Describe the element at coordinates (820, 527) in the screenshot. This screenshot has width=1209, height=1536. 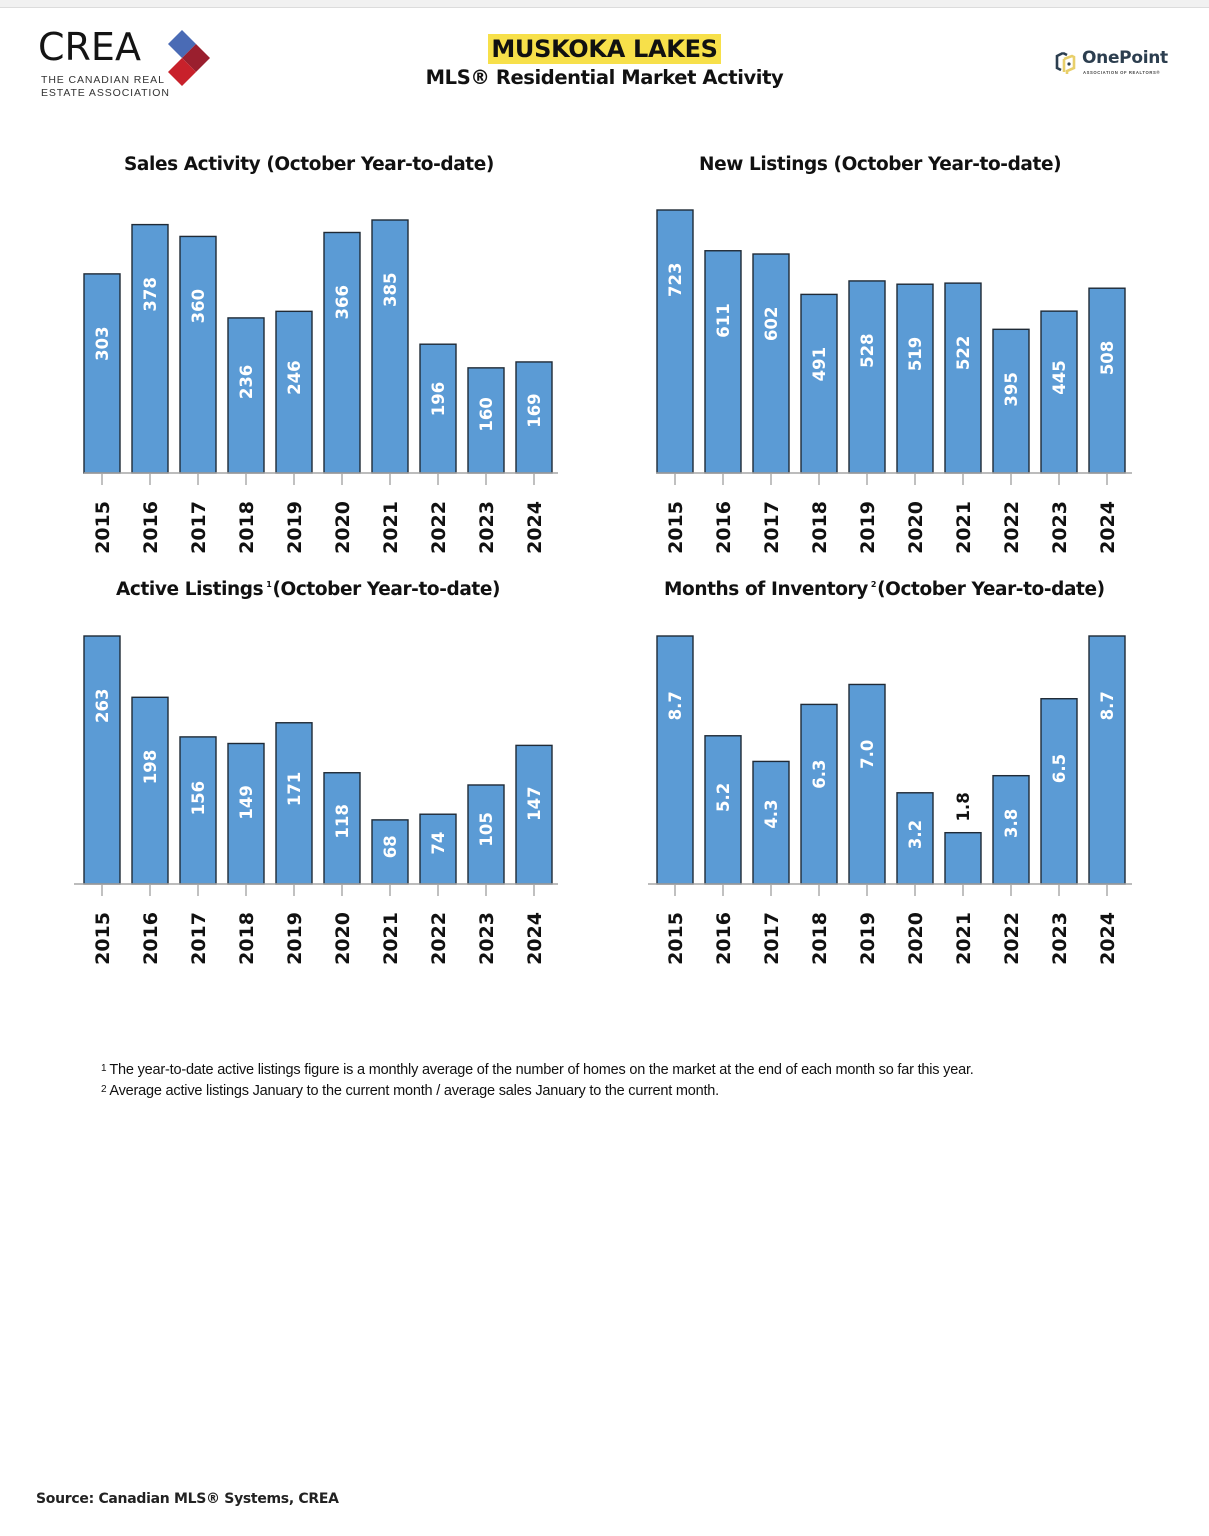
I see `x-tick-label-2018: 2018` at that location.